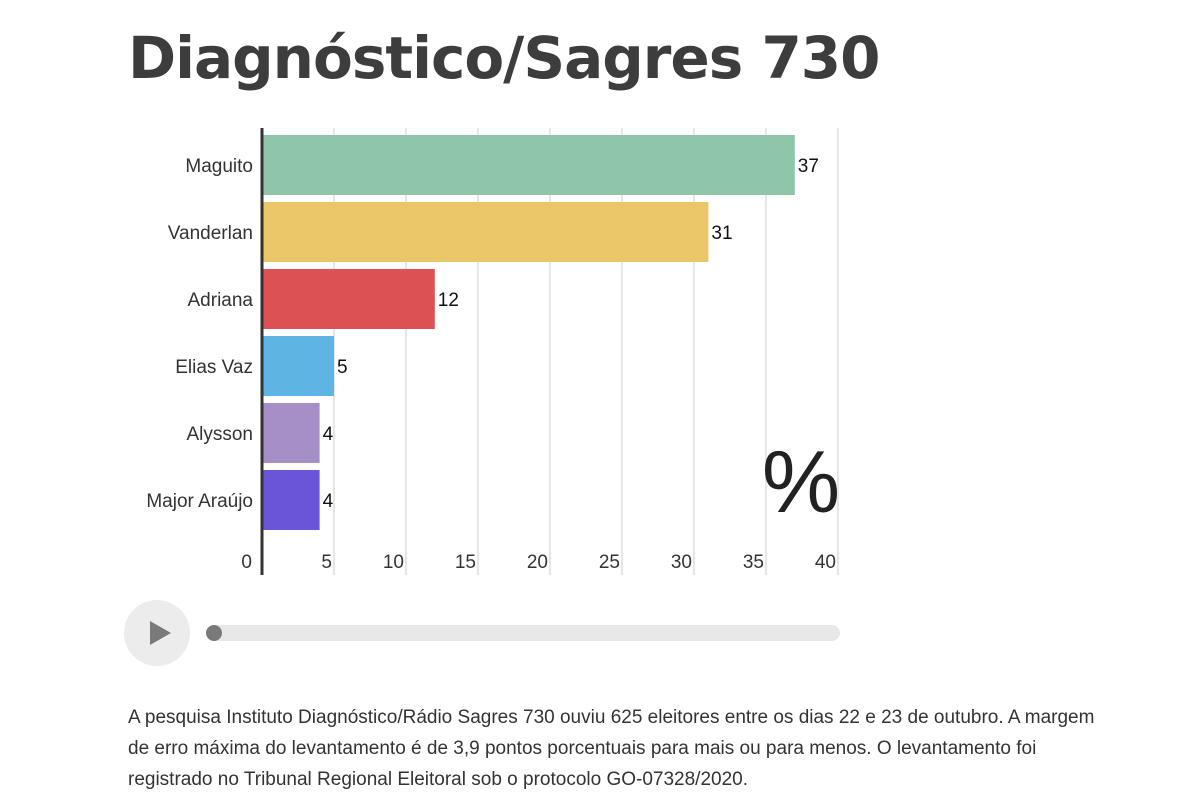 This screenshot has height=800, width=1200. I want to click on x-tick-label: 10, so click(393, 562).